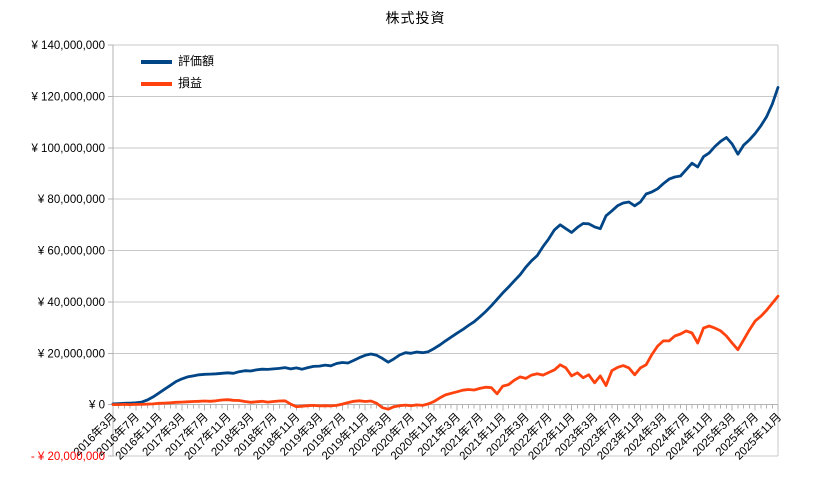 The width and height of the screenshot is (831, 485). I want to click on chart-legend: 評価額 損益, so click(177, 72).